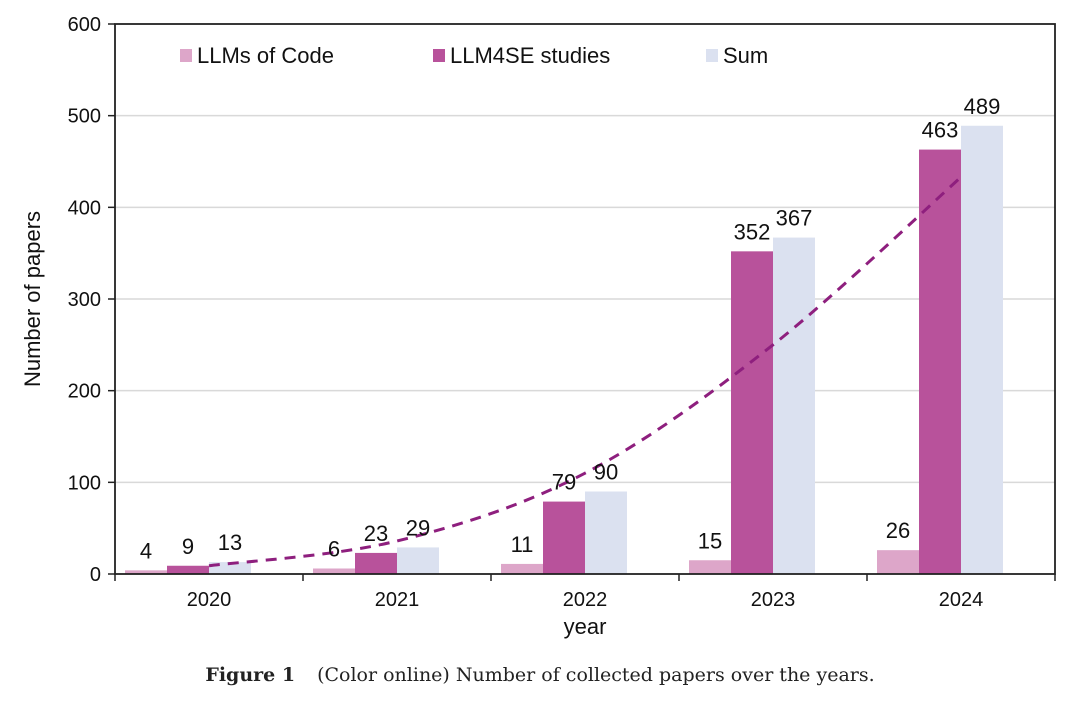 Image resolution: width=1080 pixels, height=705 pixels. What do you see at coordinates (710, 540) in the screenshot?
I see `data-label-2023-series-0: 15` at bounding box center [710, 540].